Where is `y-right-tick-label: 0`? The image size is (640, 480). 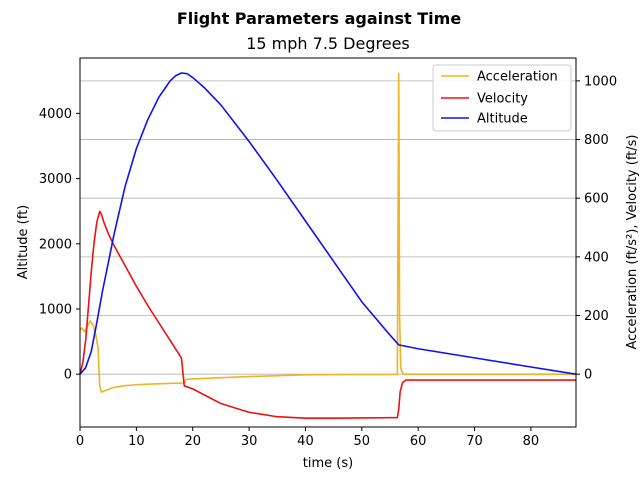 y-right-tick-label: 0 is located at coordinates (588, 375).